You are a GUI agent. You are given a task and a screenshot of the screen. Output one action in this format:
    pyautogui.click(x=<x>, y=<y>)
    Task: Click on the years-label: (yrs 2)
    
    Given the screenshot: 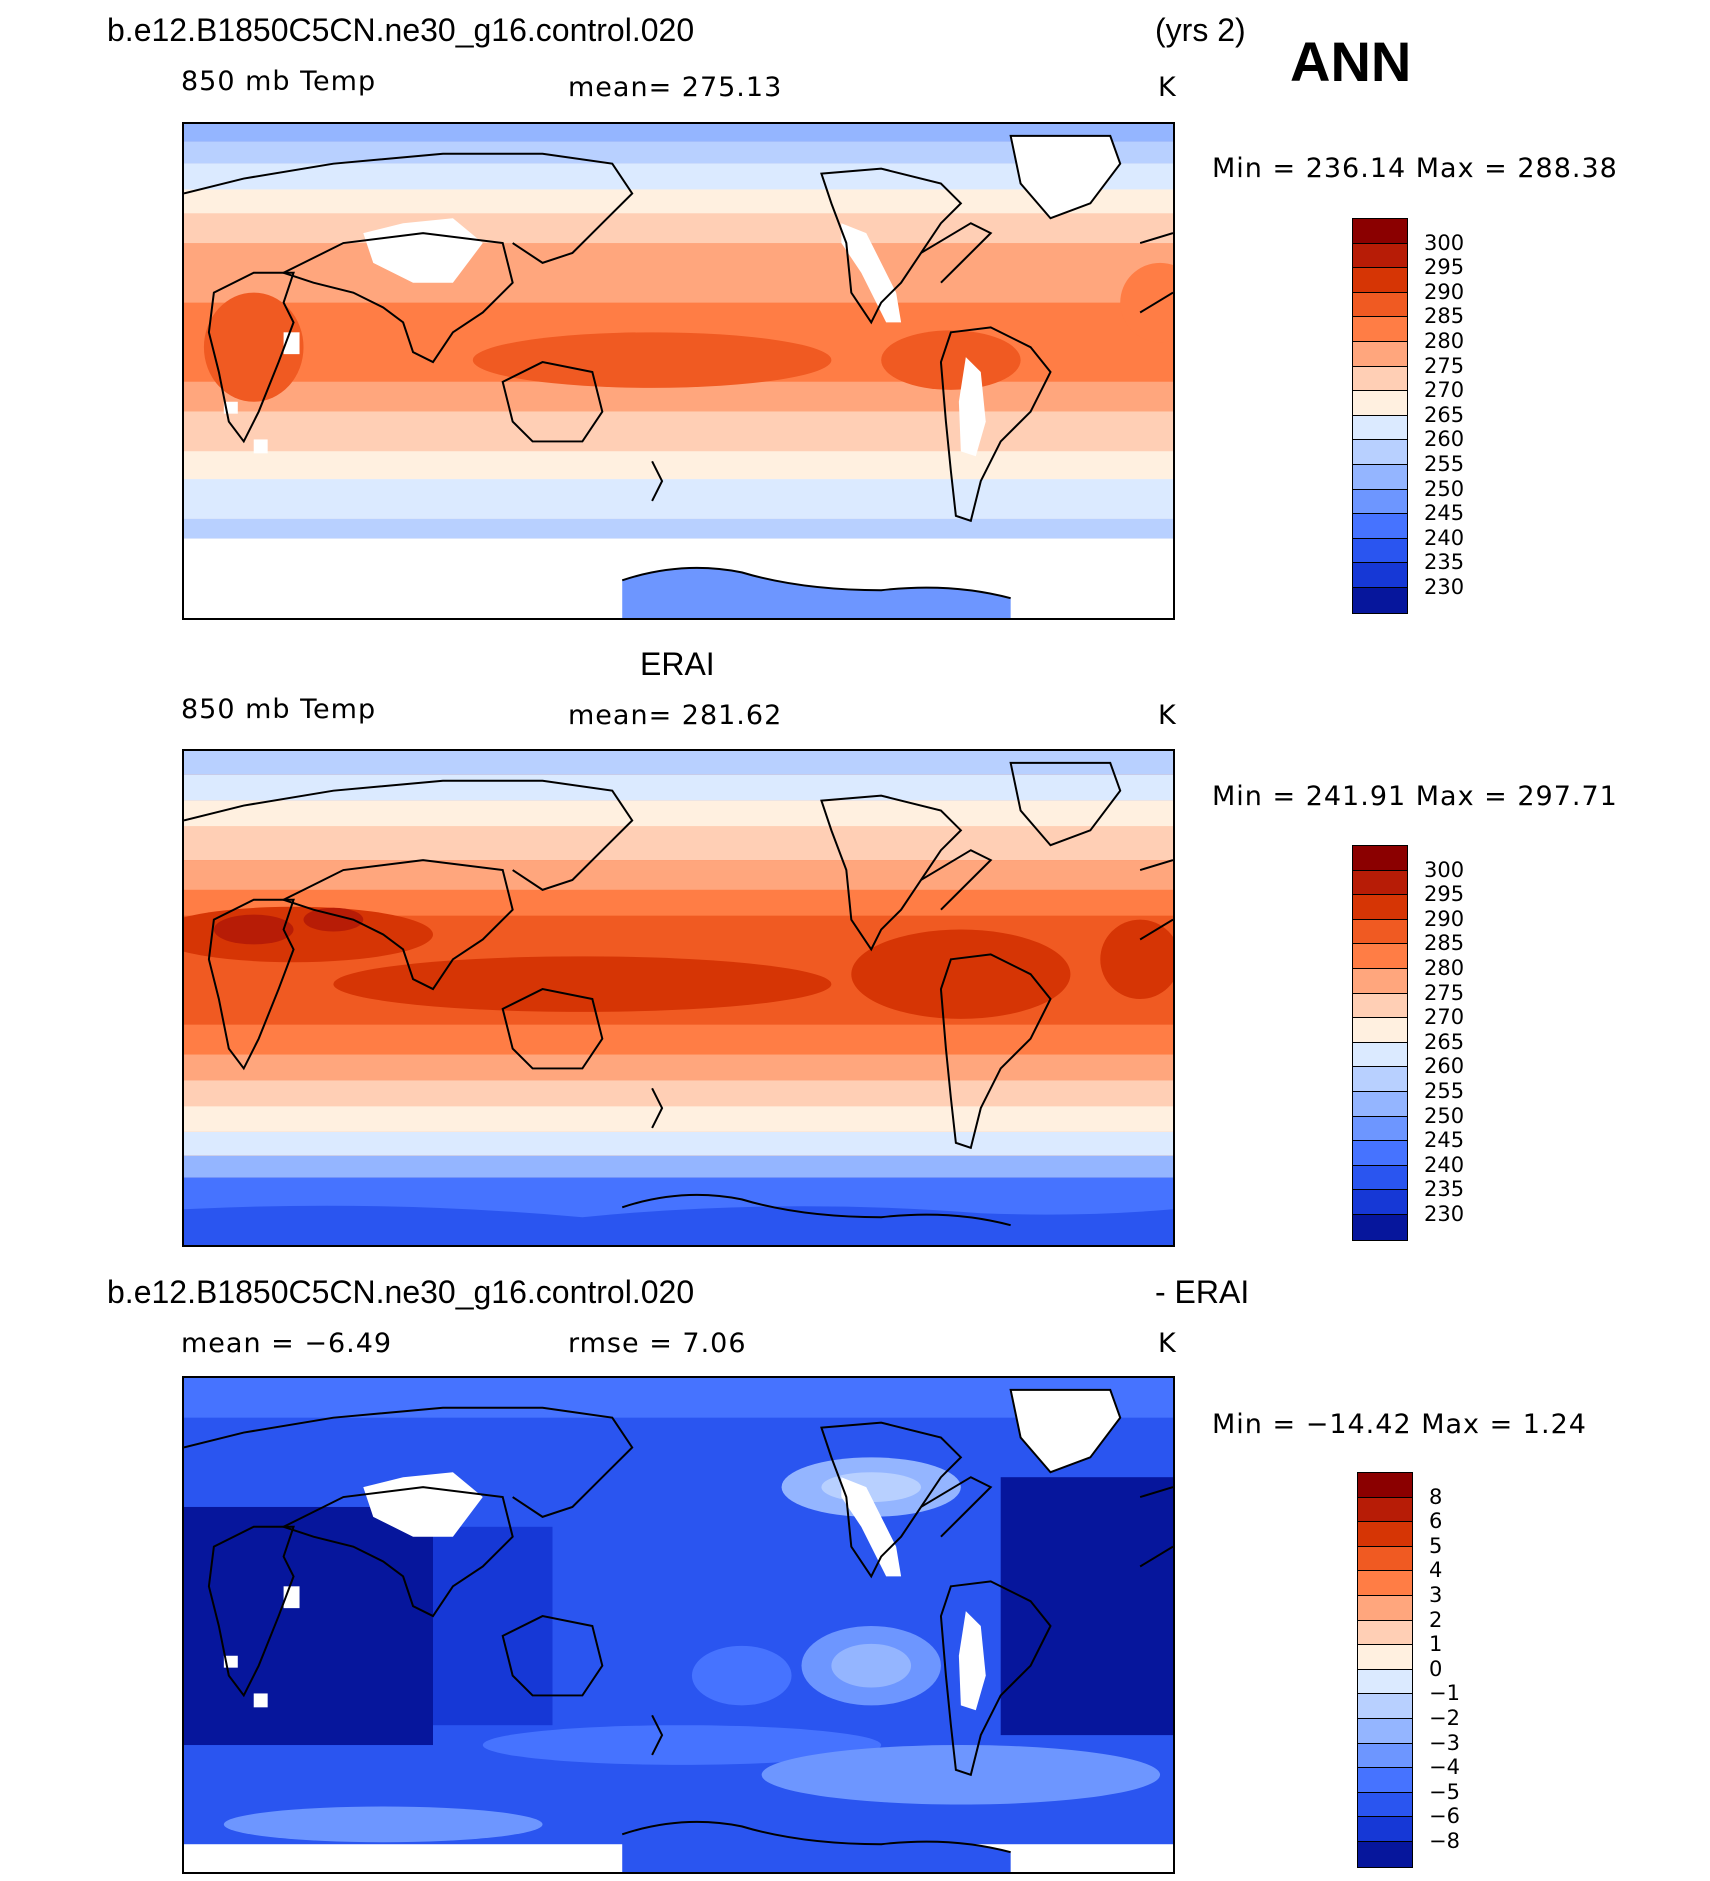 What is the action you would take?
    pyautogui.click(x=1200, y=30)
    